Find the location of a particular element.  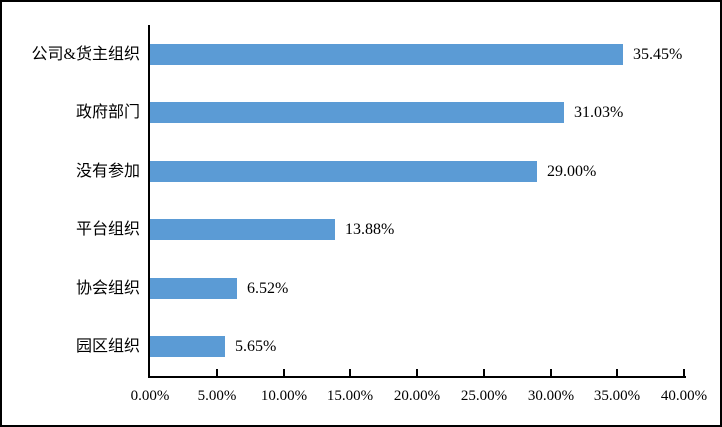

x-tick-label: 20.00% is located at coordinates (417, 396).